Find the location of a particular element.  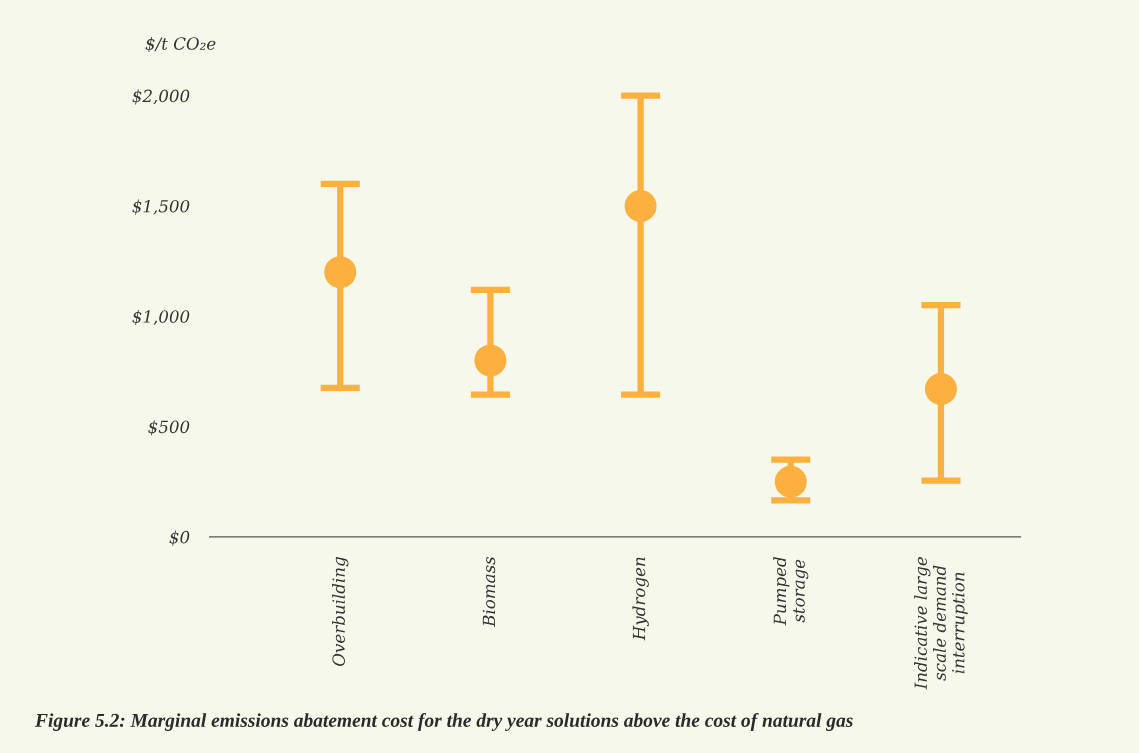

y-tick-label: $1,500 is located at coordinates (161, 207).